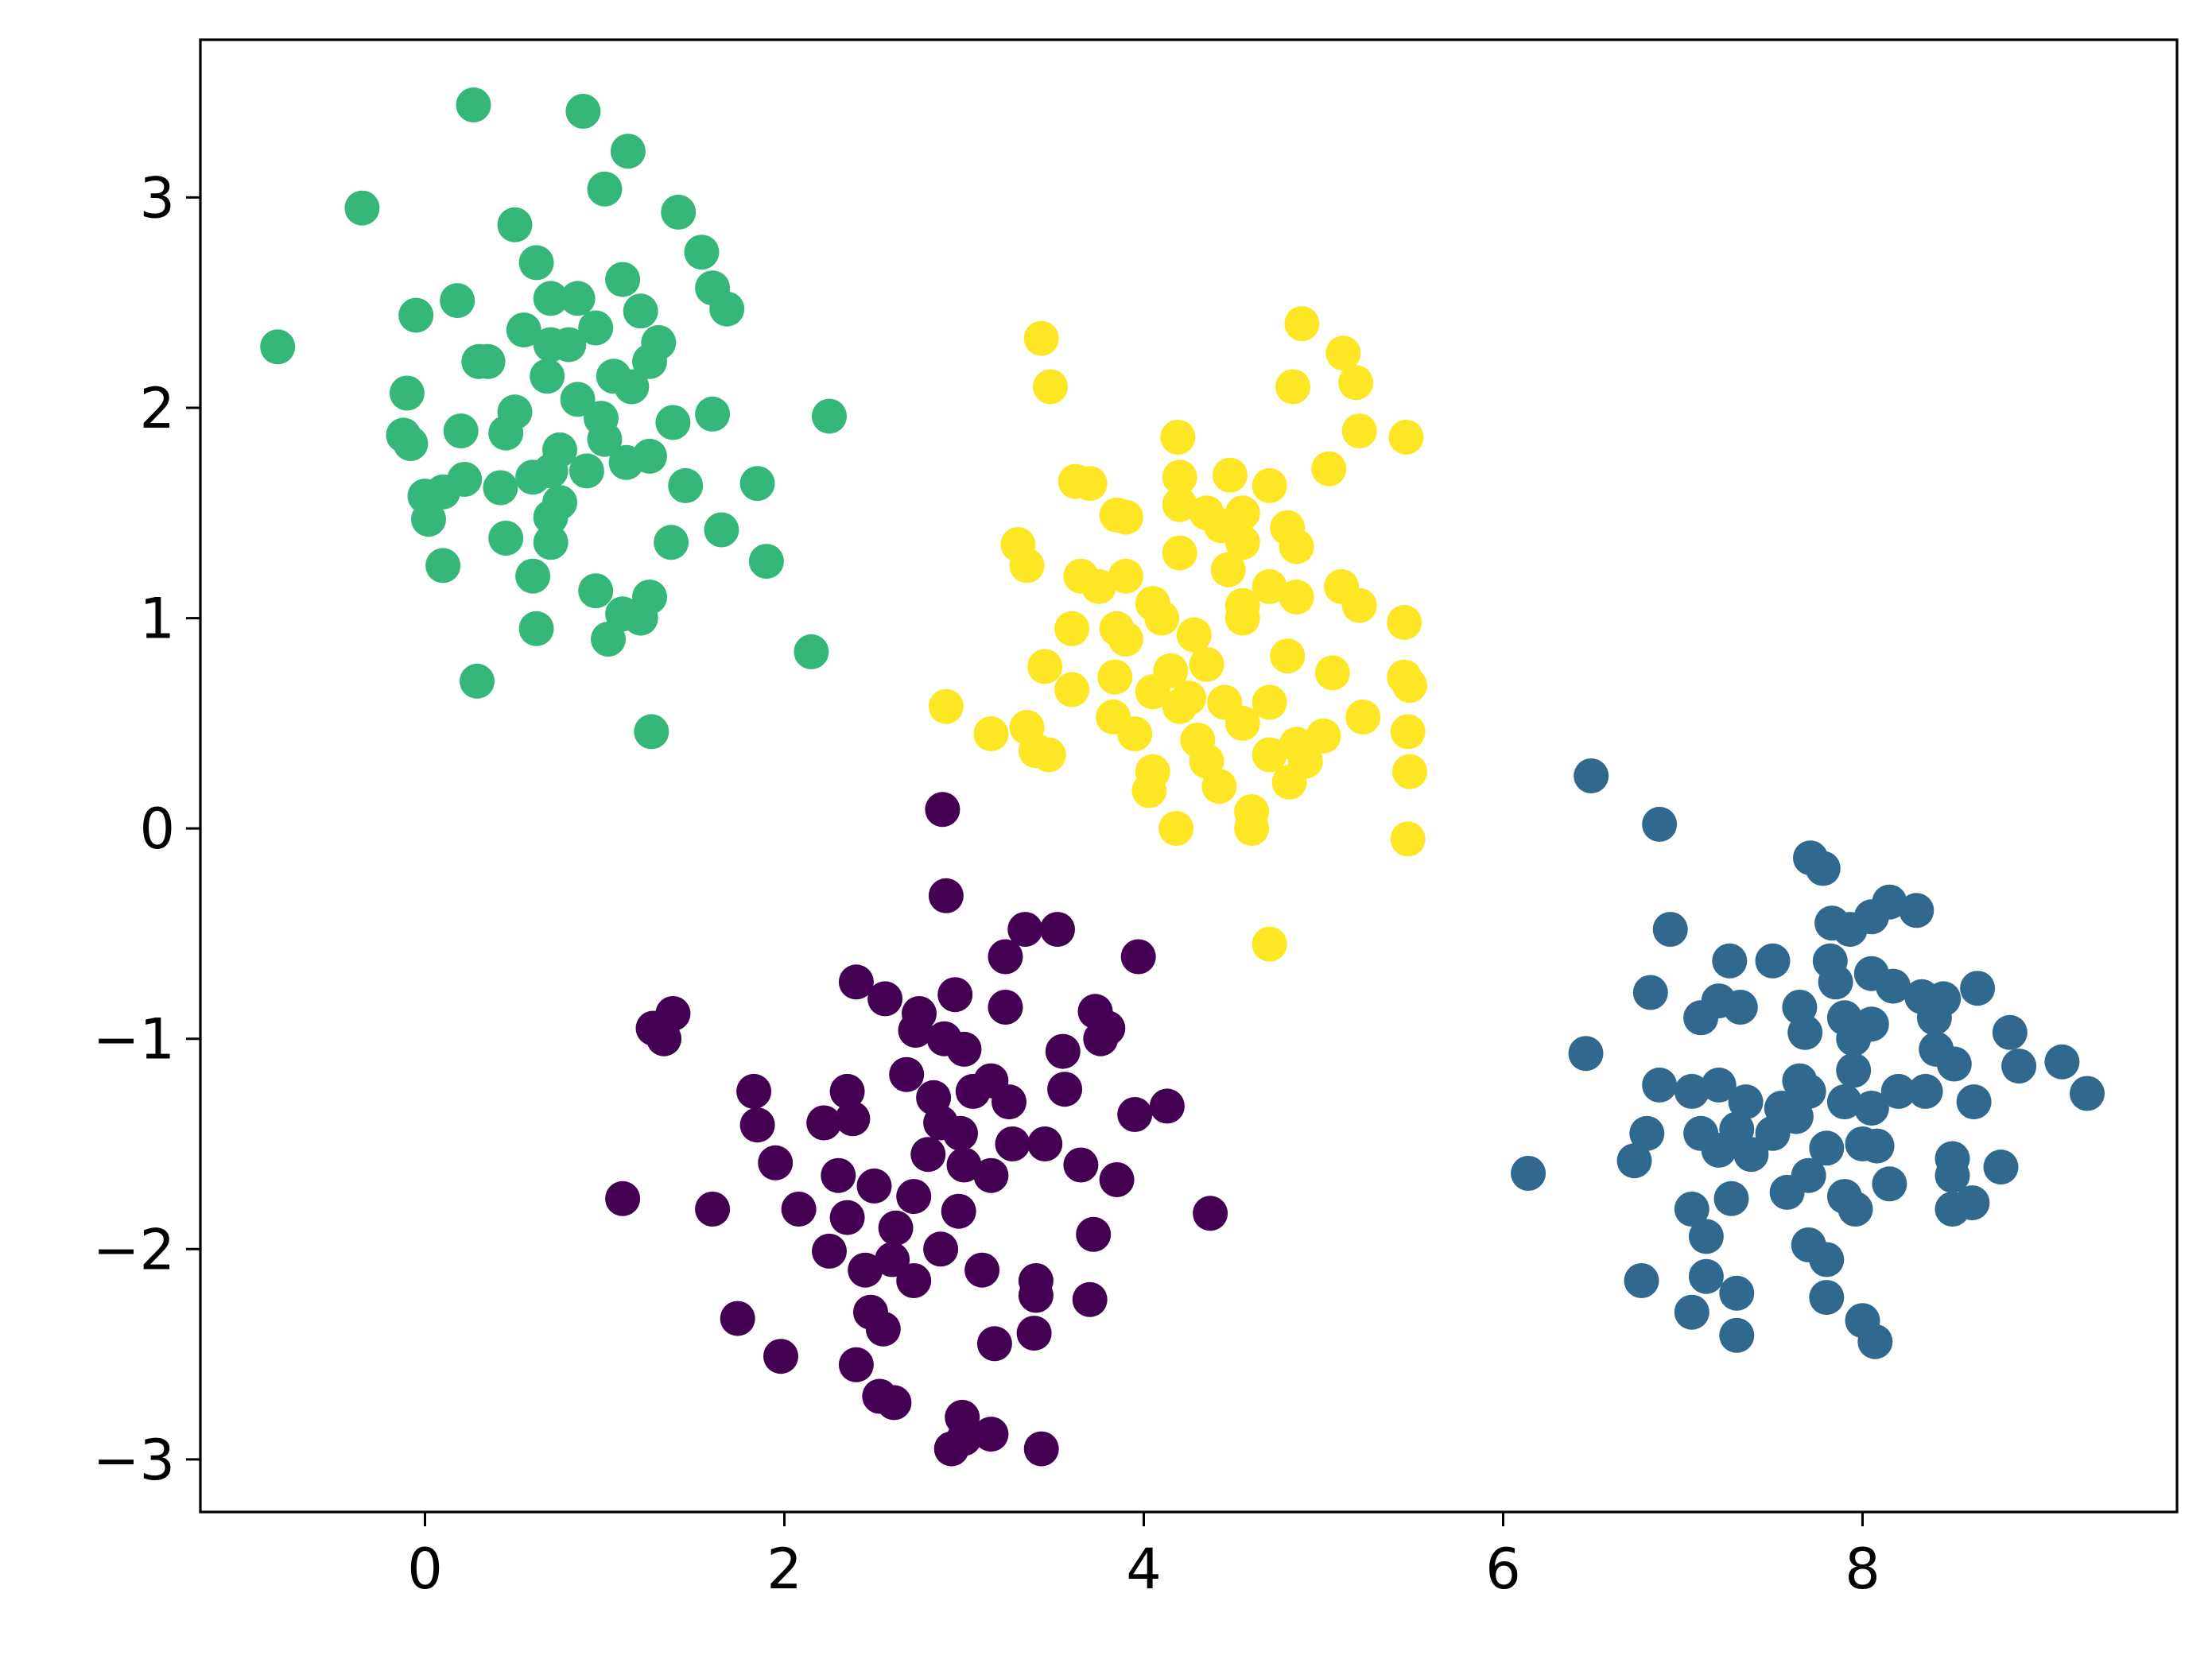 Image resolution: width=2212 pixels, height=1667 pixels. Describe the element at coordinates (1862, 1569) in the screenshot. I see `x-tick-label: 8` at that location.